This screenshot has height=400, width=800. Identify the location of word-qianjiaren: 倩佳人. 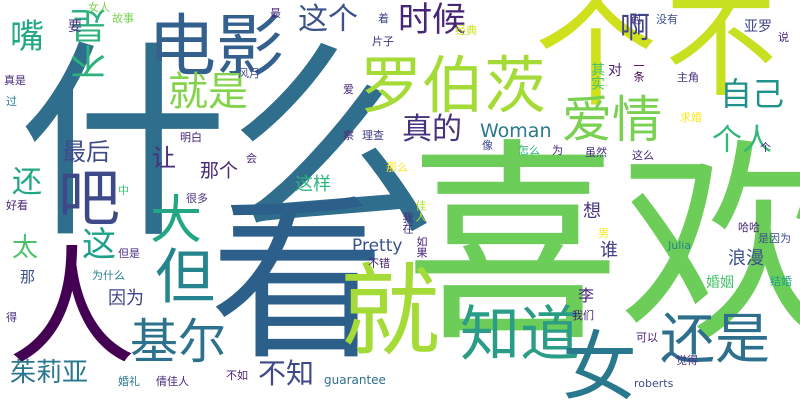
(172, 381).